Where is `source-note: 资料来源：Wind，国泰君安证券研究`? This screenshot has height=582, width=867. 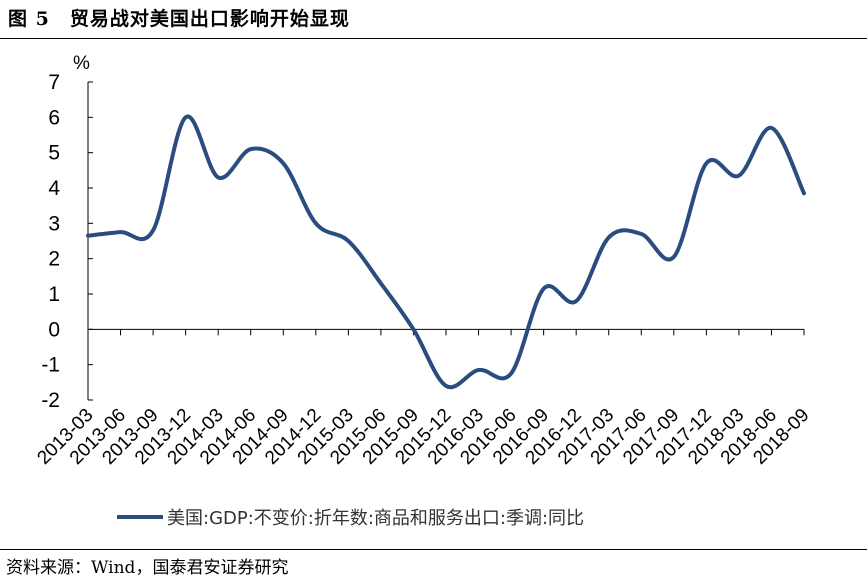
source-note: 资料来源：Wind，国泰君安证券研究 is located at coordinates (147, 568).